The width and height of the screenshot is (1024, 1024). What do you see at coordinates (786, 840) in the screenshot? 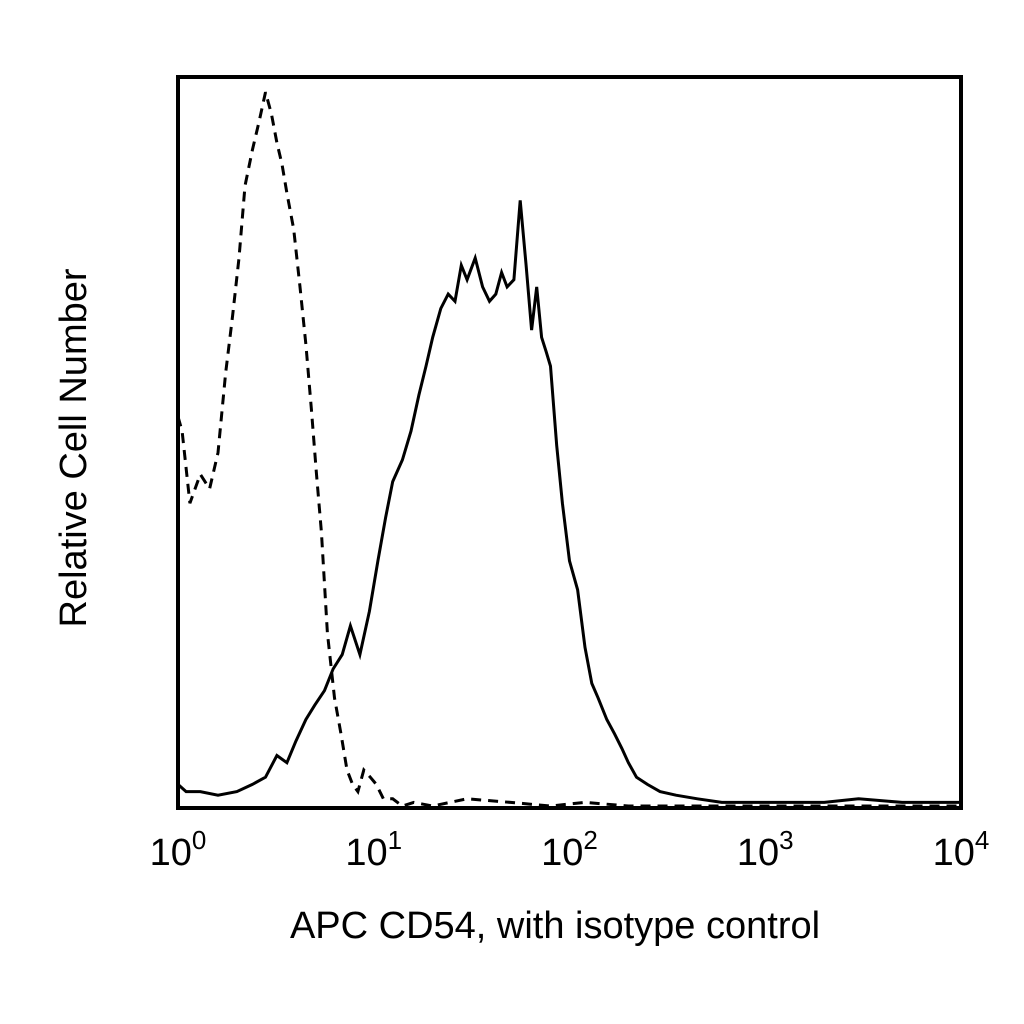
I see `x-tick-exponent: 3` at bounding box center [786, 840].